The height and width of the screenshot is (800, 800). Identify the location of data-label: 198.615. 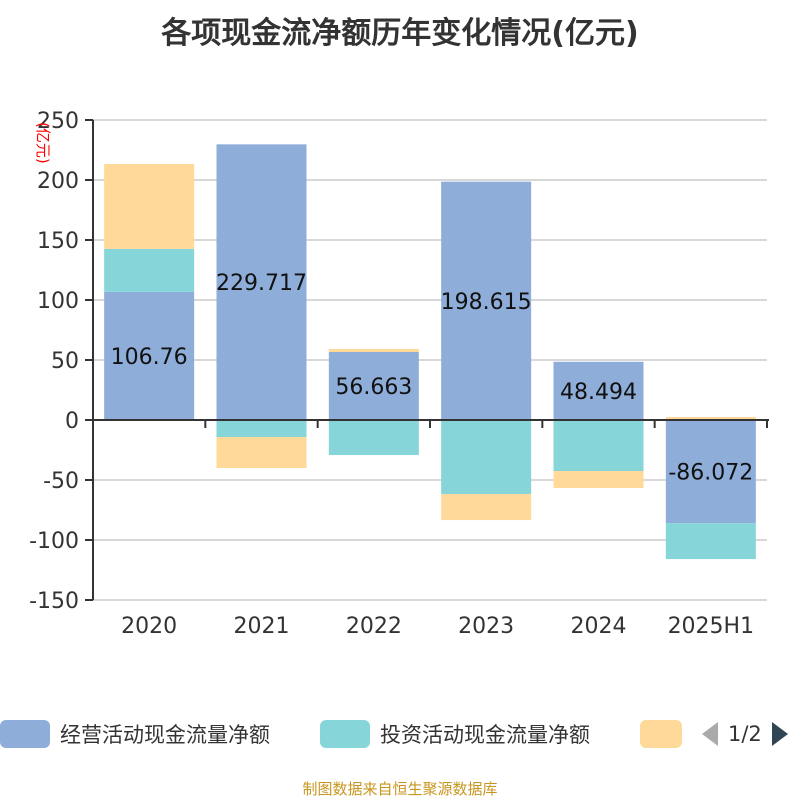
(486, 302).